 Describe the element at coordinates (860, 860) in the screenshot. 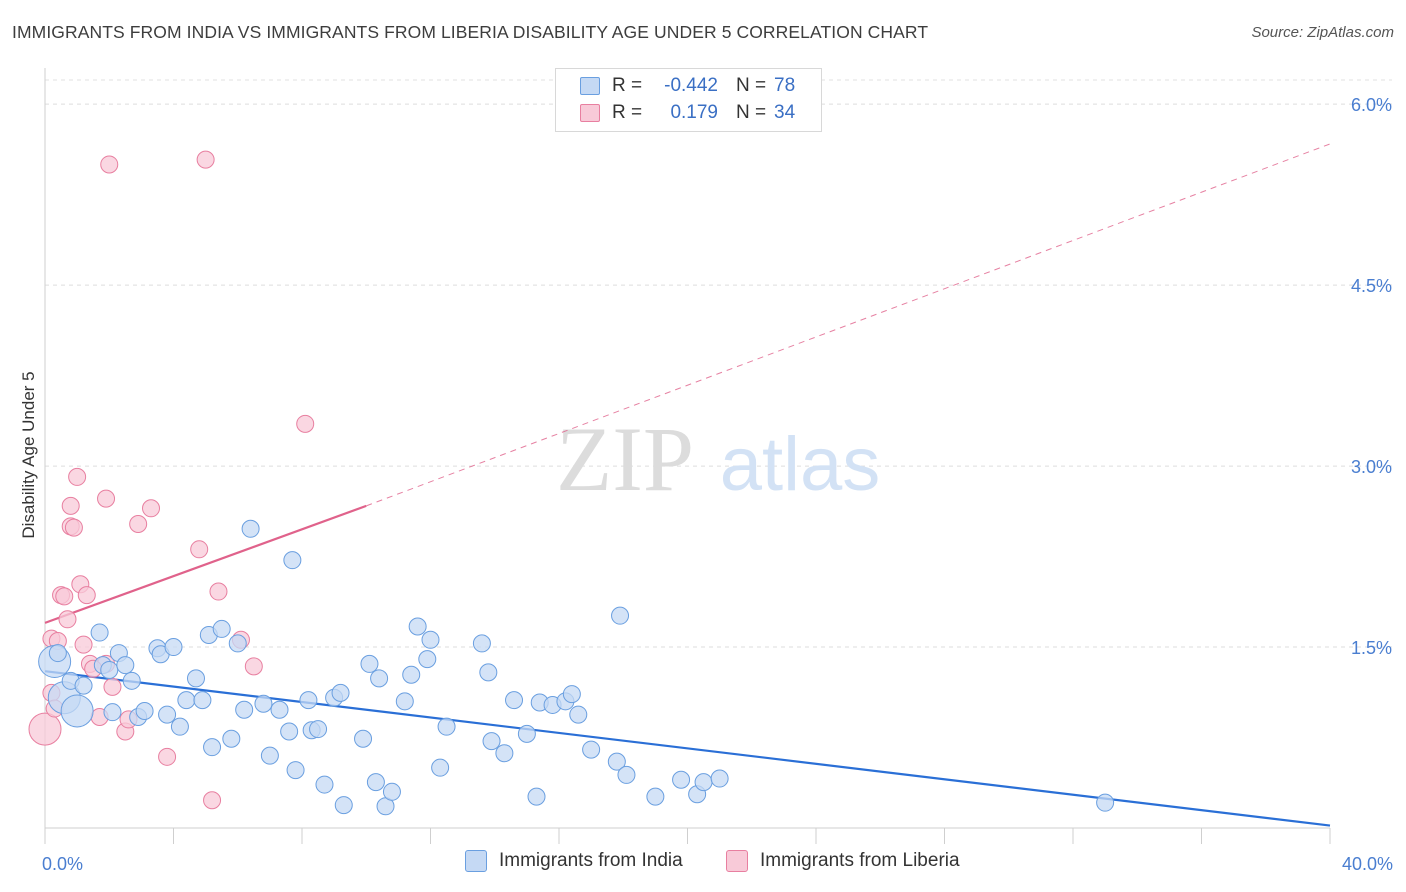

I see `bottom-legend-liberia-label: Immigrants from Liberia` at that location.